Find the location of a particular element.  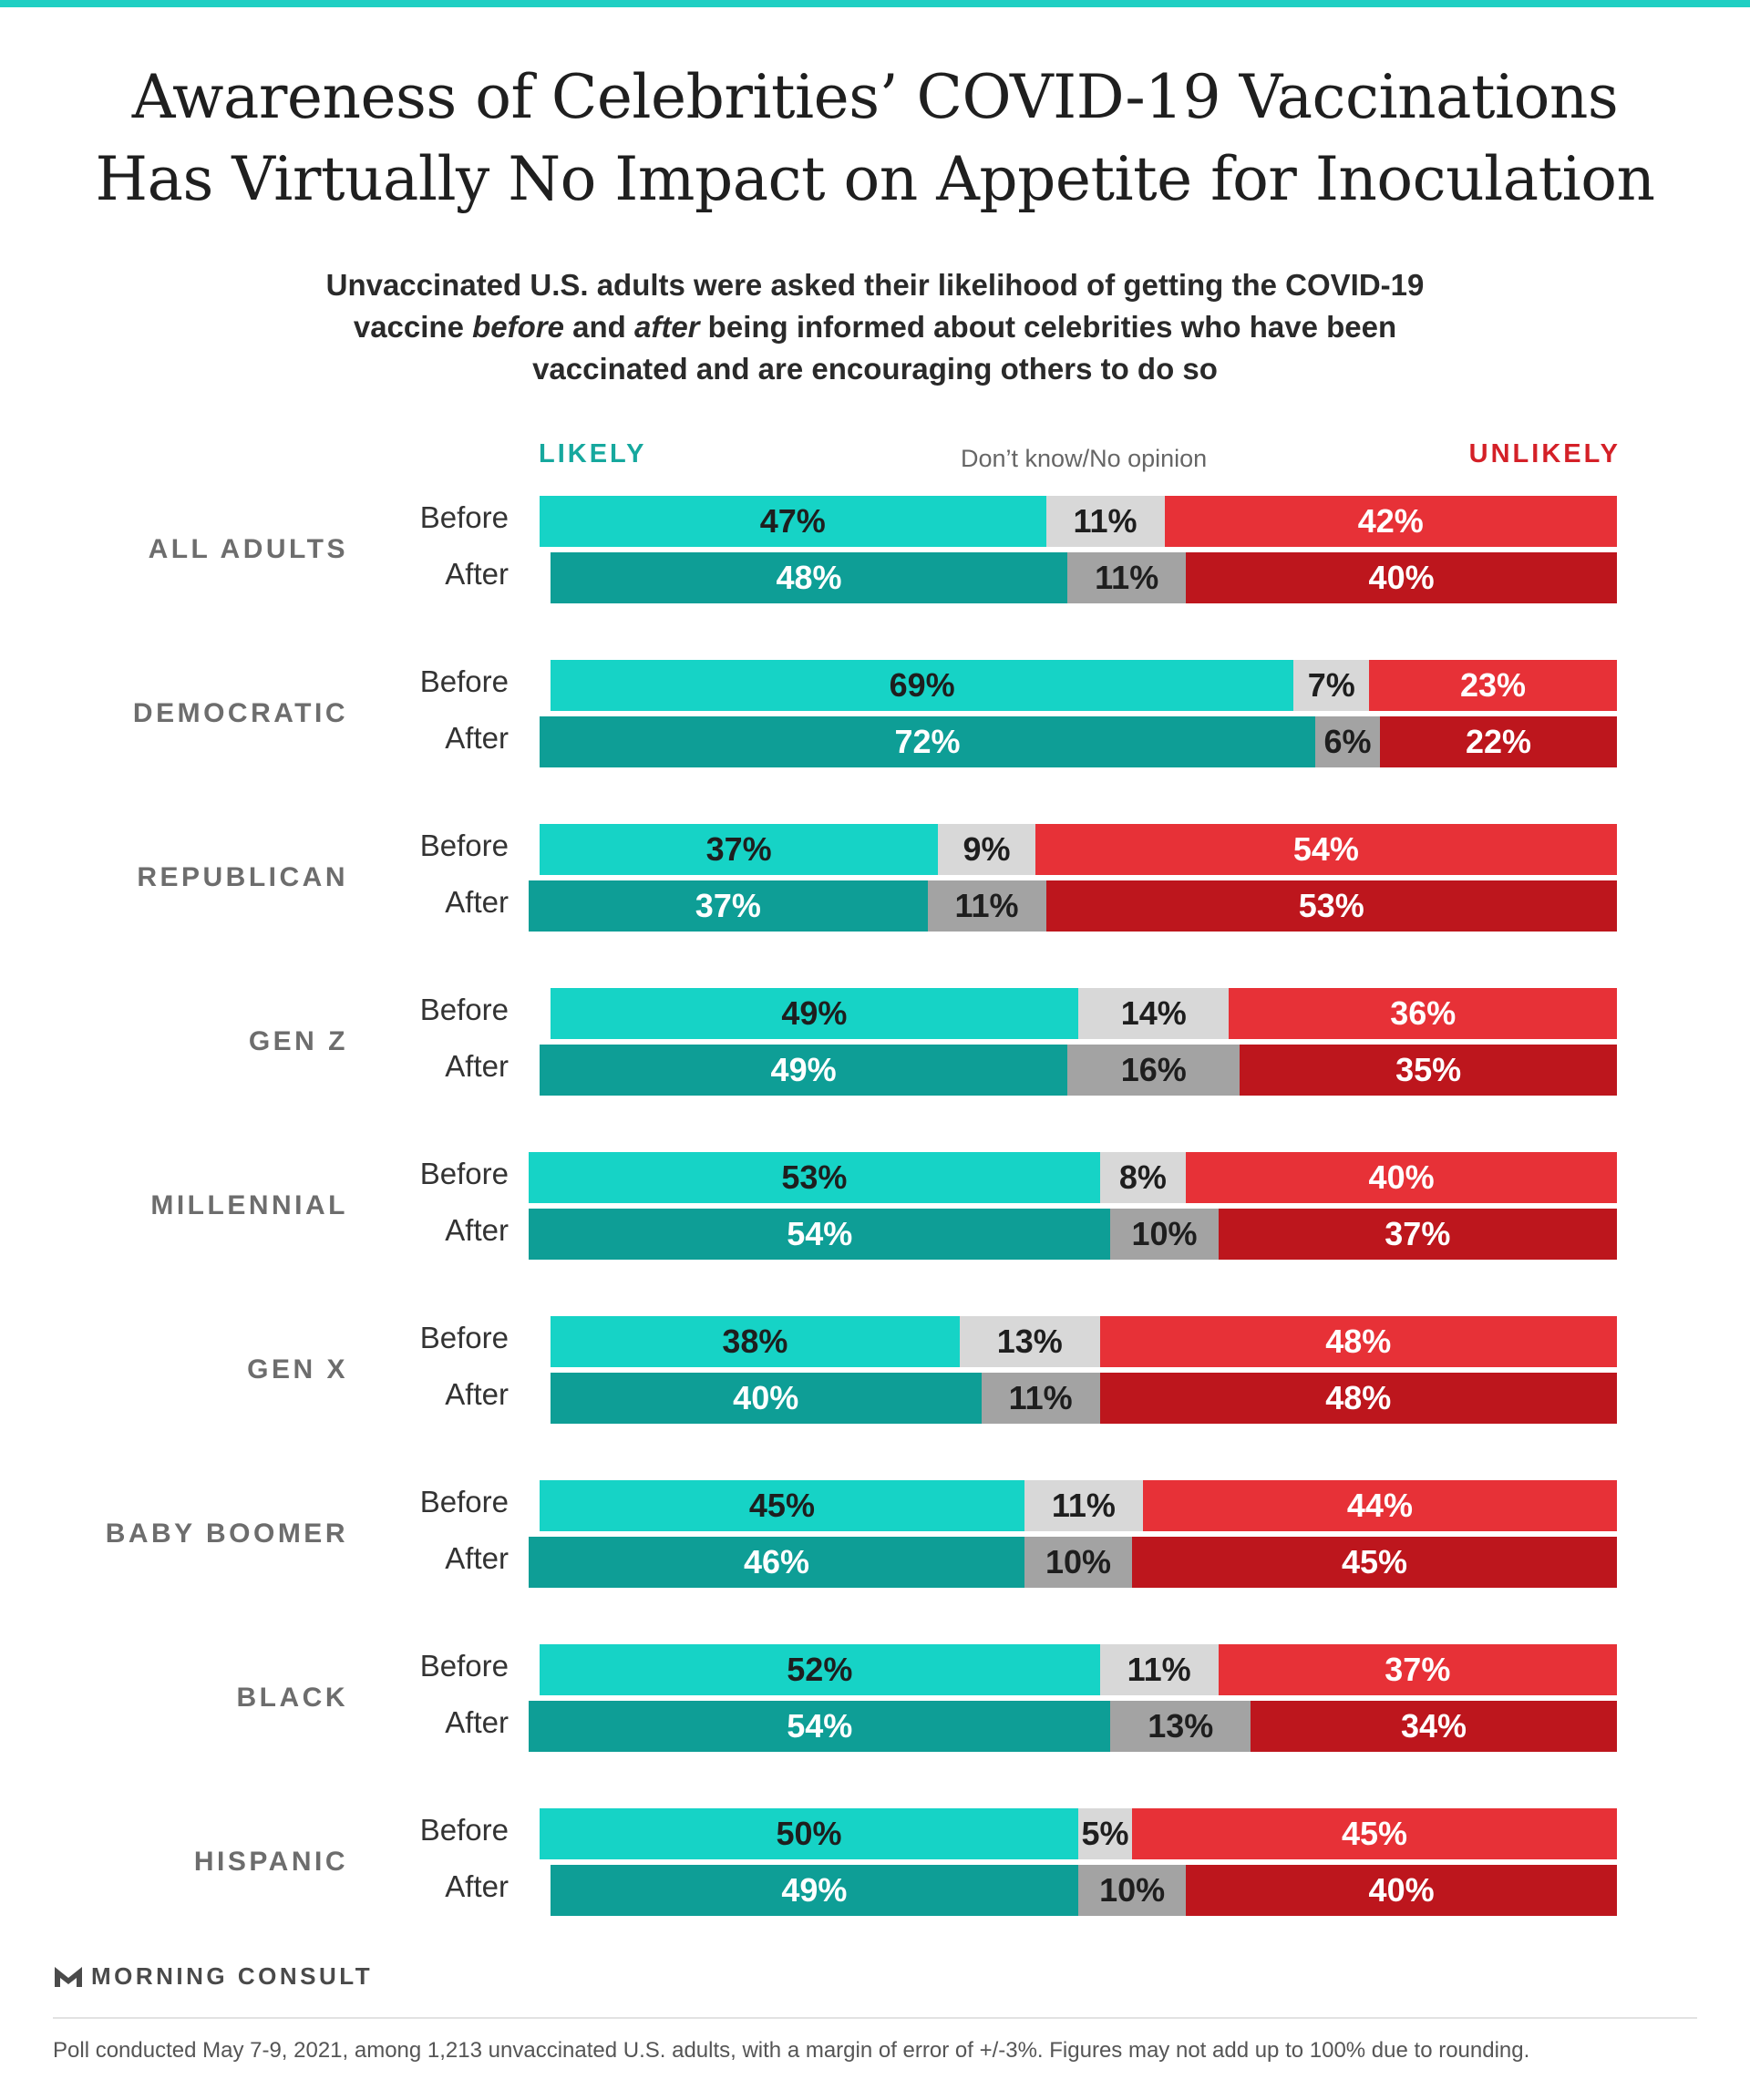

footer-divider is located at coordinates (875, 2018).